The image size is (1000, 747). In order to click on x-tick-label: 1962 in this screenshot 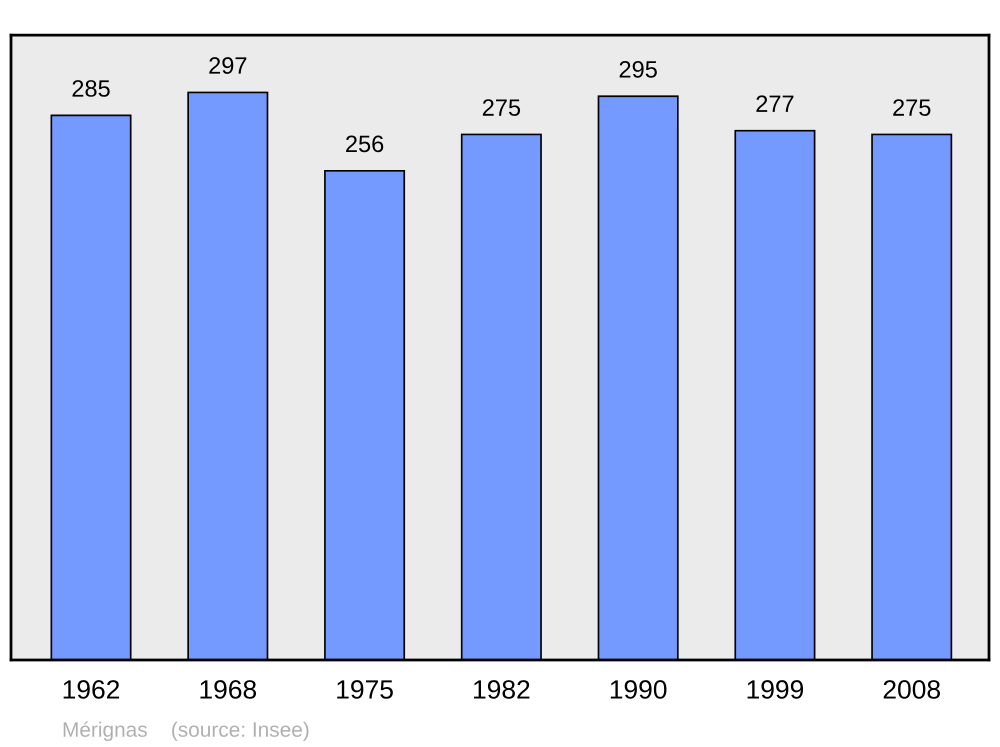, I will do `click(92, 689)`.